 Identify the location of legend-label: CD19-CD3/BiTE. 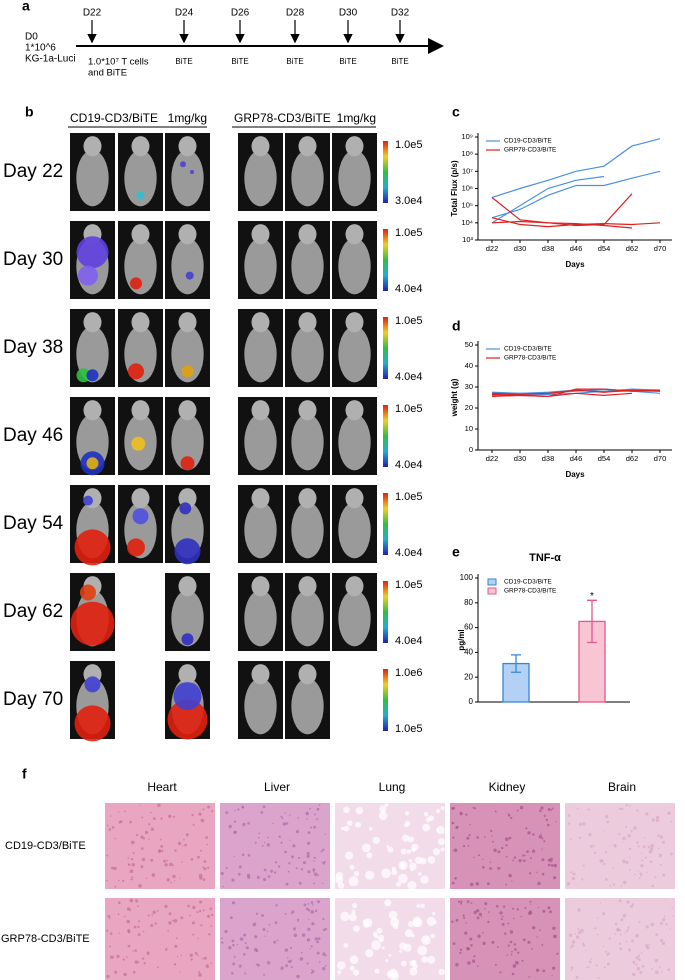
(528, 582).